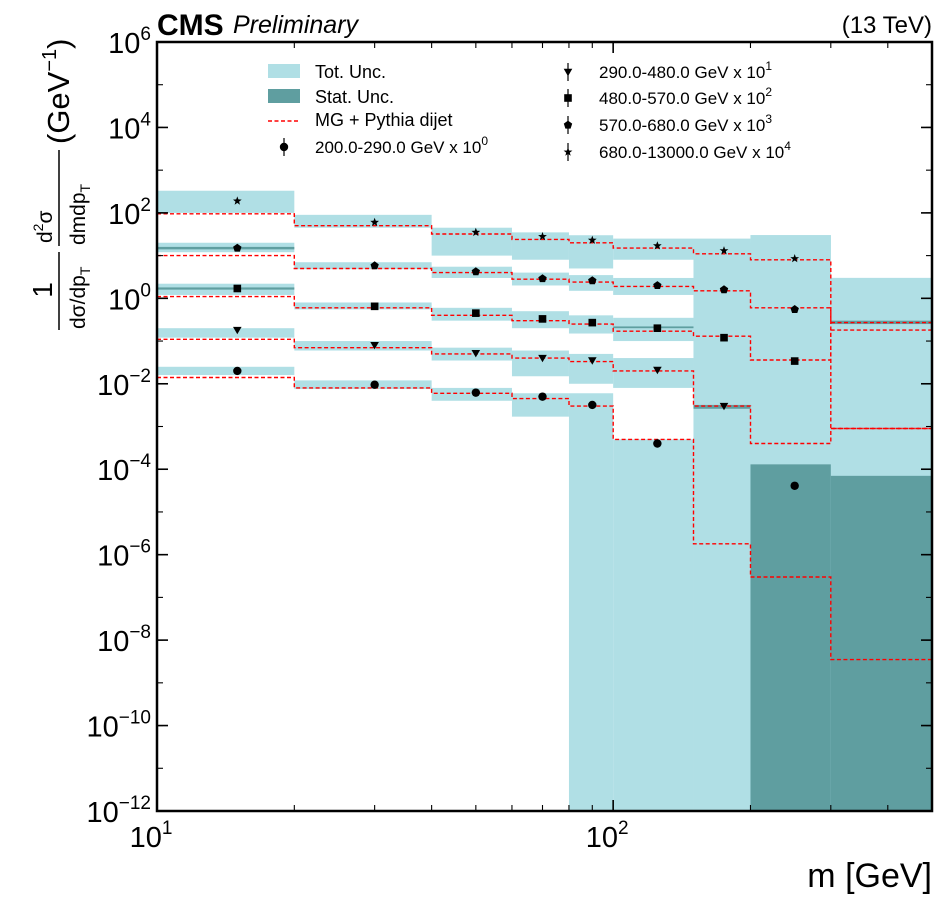 The height and width of the screenshot is (905, 941). I want to click on tot-band-s2-b5, so click(653, 329).